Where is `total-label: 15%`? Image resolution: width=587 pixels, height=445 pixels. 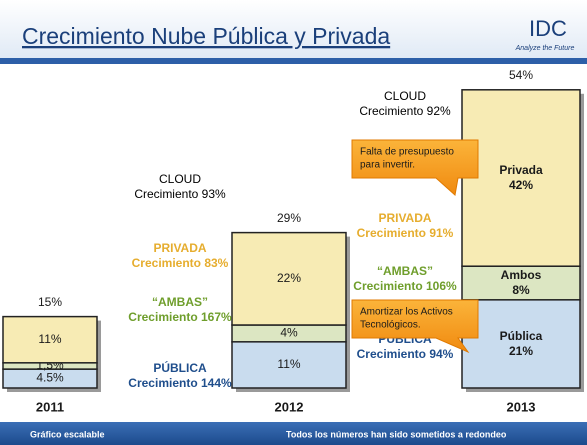
total-label: 15% is located at coordinates (50, 302).